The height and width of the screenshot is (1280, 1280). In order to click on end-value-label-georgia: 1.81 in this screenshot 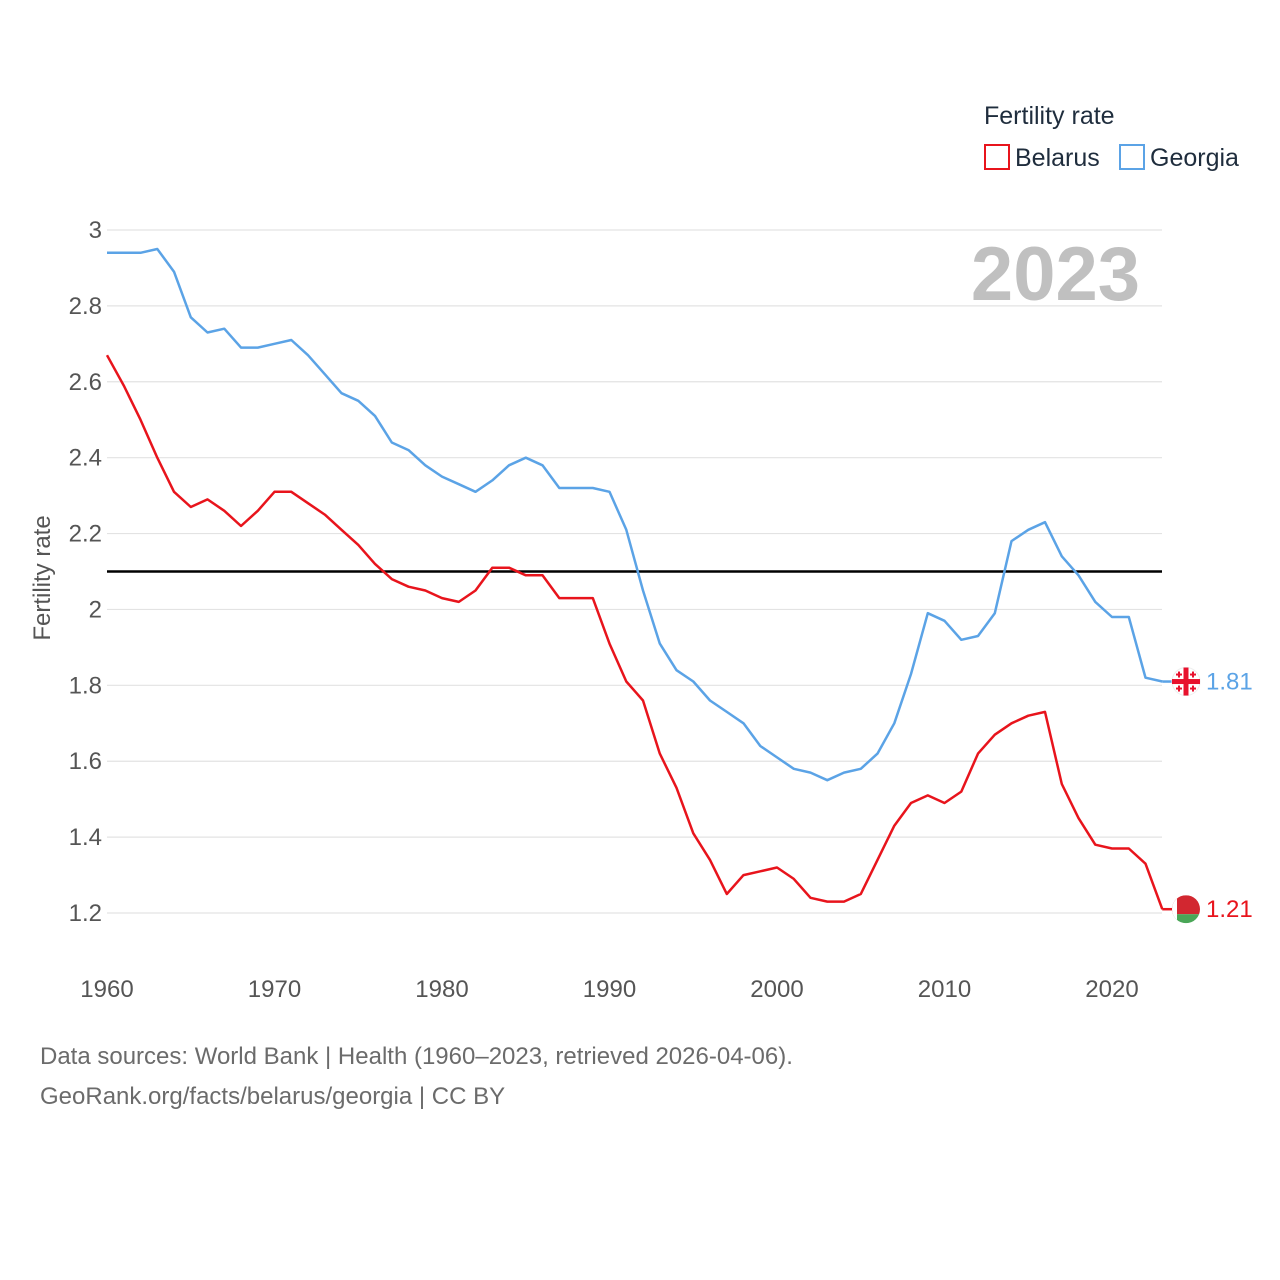, I will do `click(1229, 682)`.